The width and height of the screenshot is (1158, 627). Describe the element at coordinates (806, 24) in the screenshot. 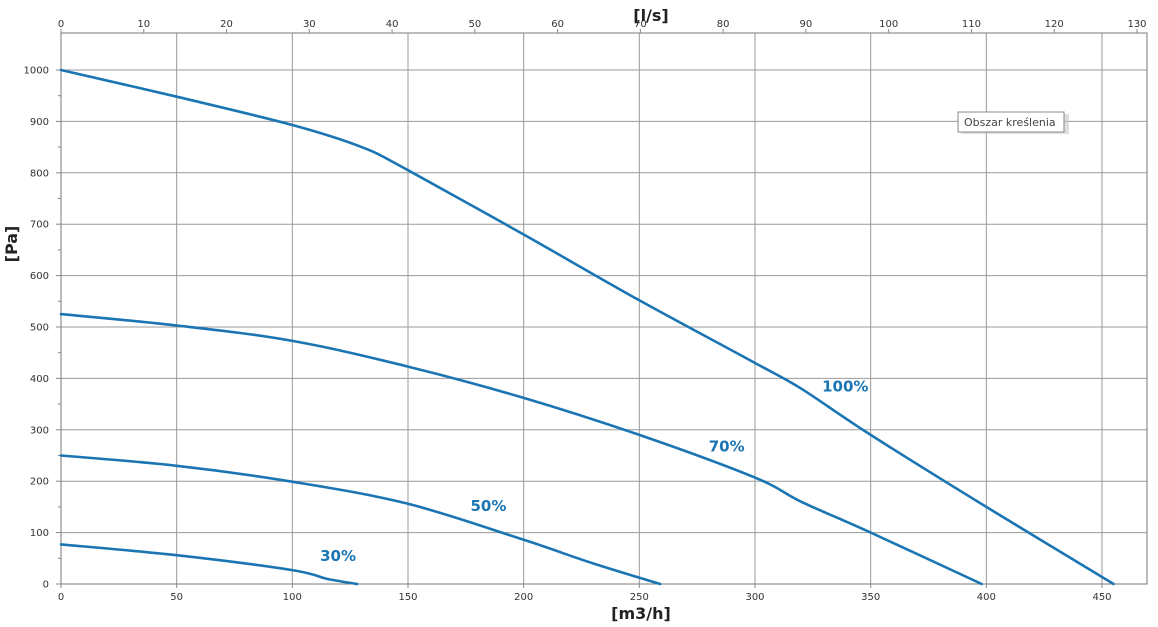

I see `x2-tick-label: 90` at that location.